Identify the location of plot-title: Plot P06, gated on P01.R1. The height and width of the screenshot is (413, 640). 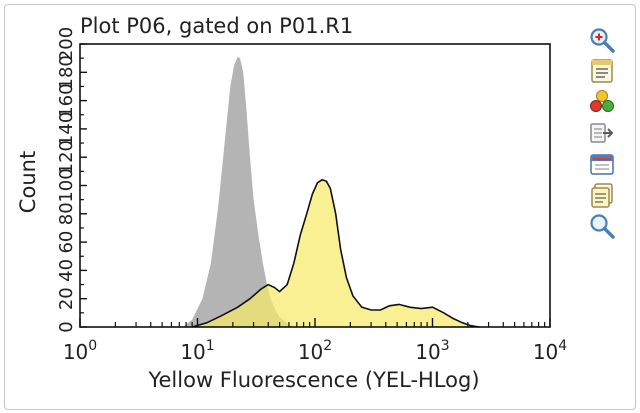
(217, 26).